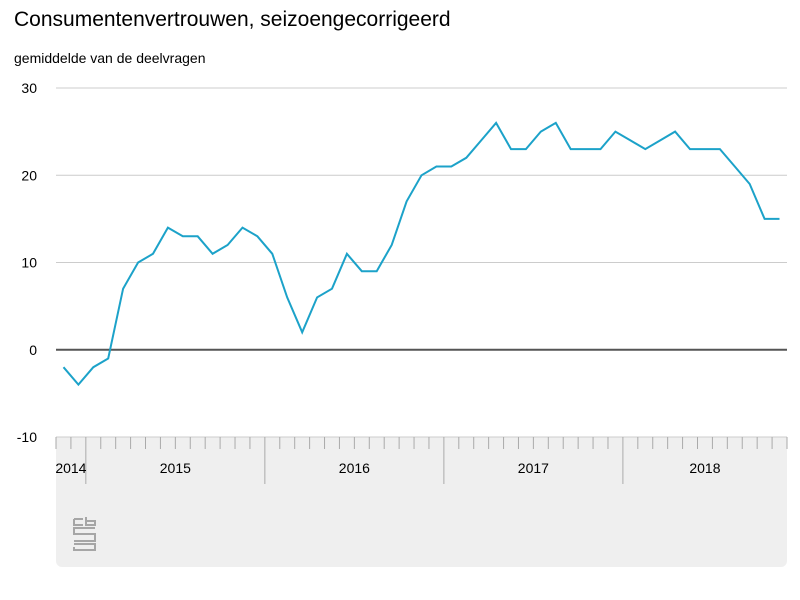  Describe the element at coordinates (29, 175) in the screenshot. I see `y-tick-label: 20` at that location.